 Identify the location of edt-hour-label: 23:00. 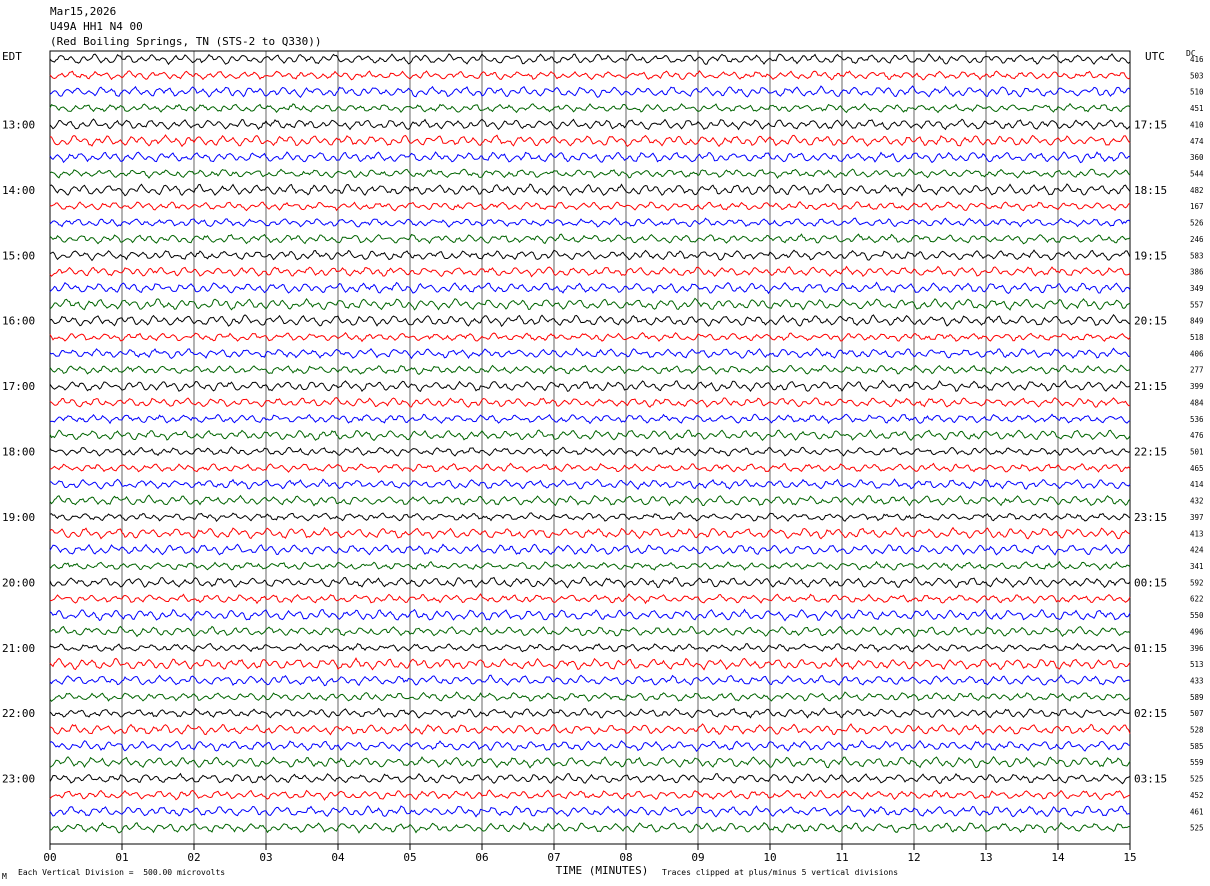
(18, 779).